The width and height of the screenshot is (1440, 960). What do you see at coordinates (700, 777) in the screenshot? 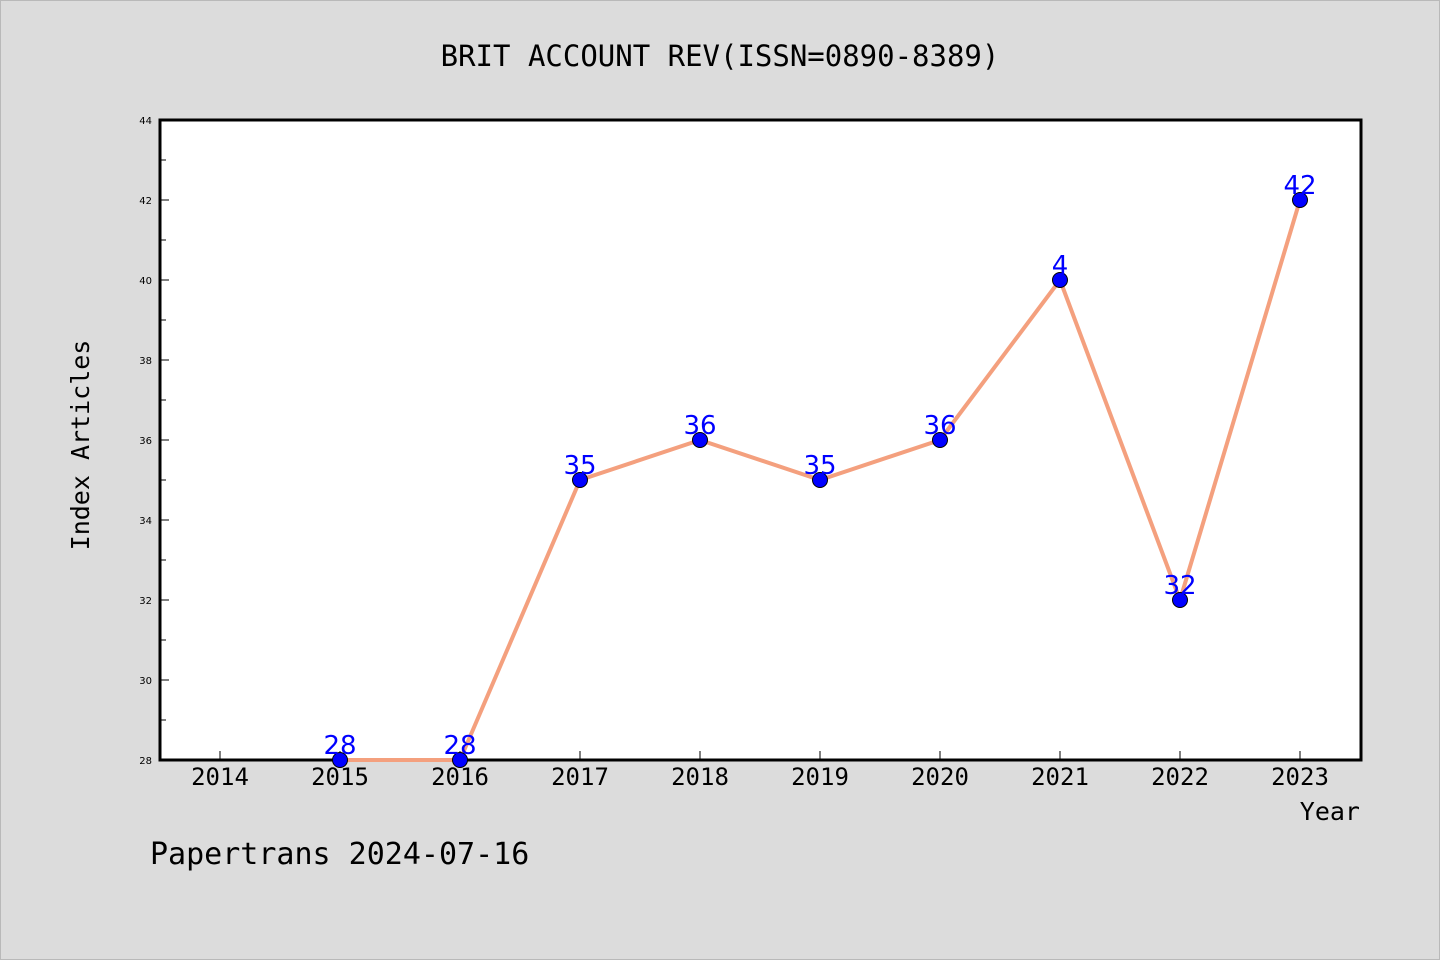
I see `x-tick-label: 2018` at bounding box center [700, 777].